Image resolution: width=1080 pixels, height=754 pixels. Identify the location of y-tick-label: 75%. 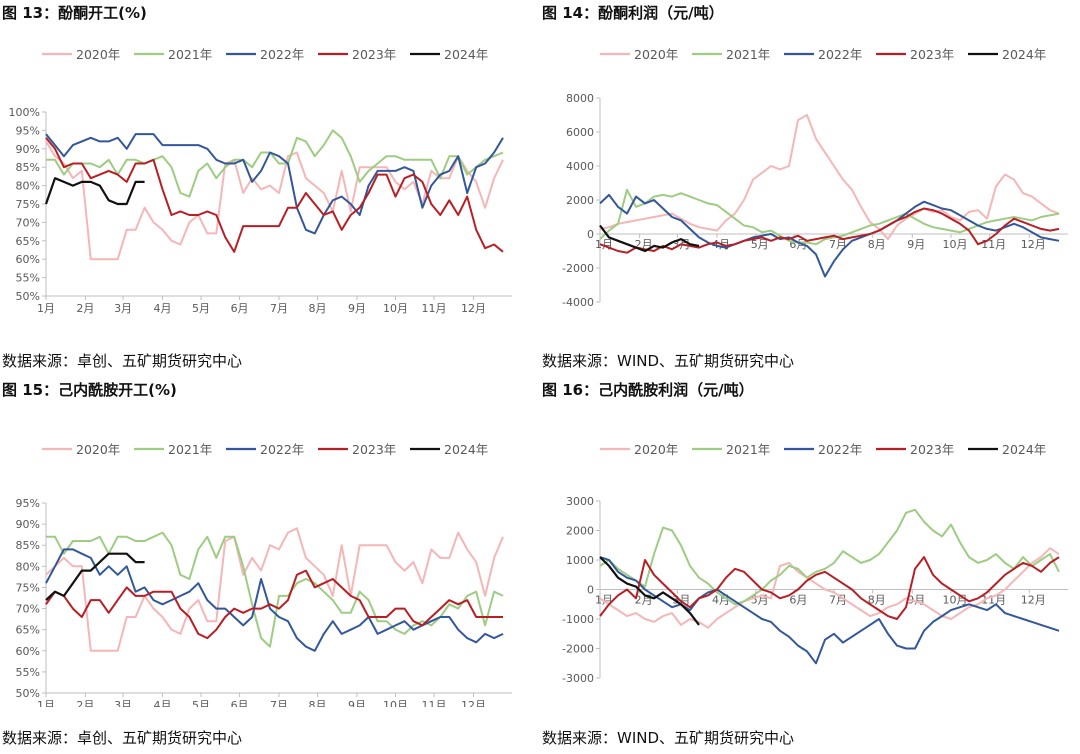
(28, 587).